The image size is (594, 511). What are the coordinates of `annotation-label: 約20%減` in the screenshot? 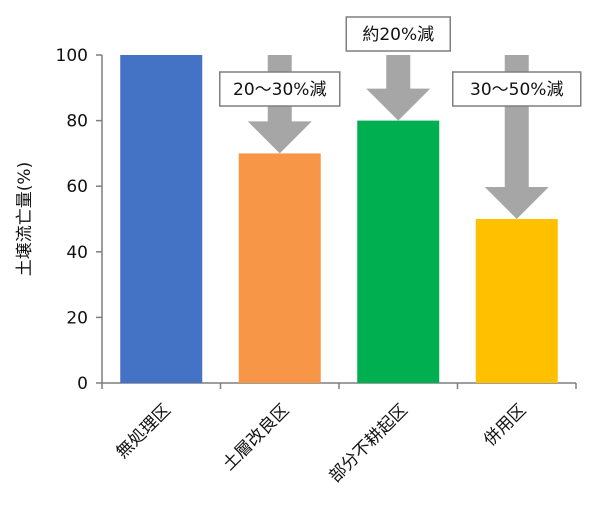 It's located at (398, 35).